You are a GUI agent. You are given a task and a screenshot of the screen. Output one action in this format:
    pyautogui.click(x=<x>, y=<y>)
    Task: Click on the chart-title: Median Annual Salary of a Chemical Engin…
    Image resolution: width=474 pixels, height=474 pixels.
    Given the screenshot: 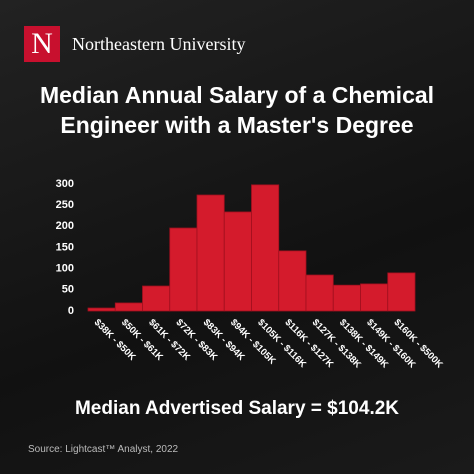 What is the action you would take?
    pyautogui.click(x=237, y=110)
    